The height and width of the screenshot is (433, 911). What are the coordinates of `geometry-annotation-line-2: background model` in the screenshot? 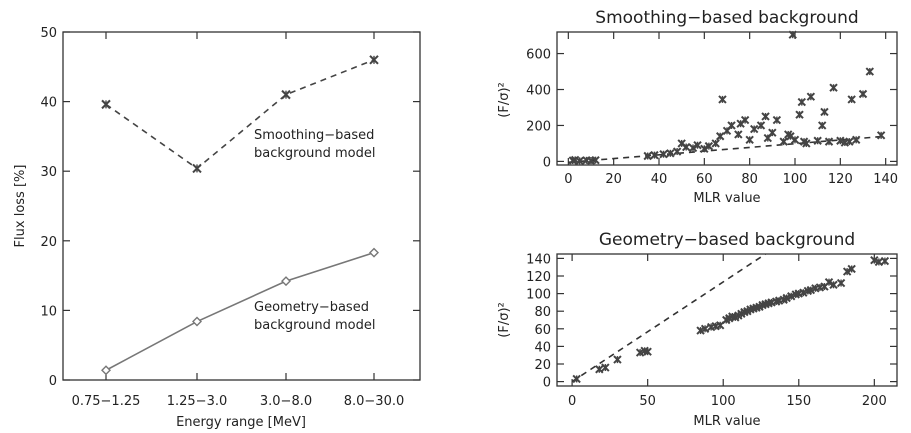 It's located at (315, 325).